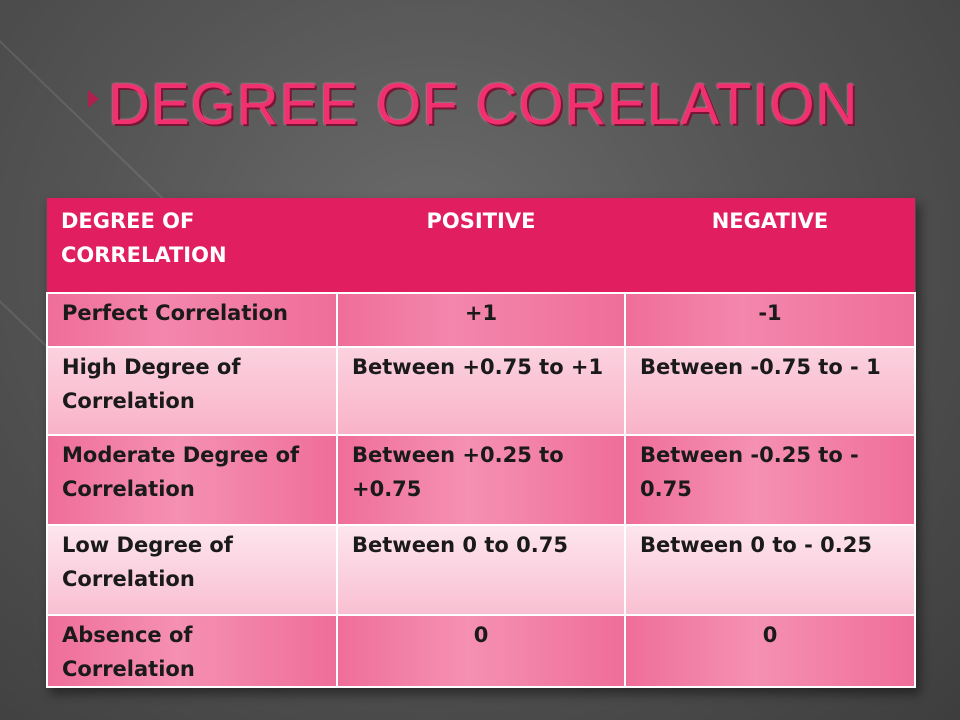 This screenshot has width=960, height=720. I want to click on table-row: Absence of Correlation 0 0, so click(481, 651).